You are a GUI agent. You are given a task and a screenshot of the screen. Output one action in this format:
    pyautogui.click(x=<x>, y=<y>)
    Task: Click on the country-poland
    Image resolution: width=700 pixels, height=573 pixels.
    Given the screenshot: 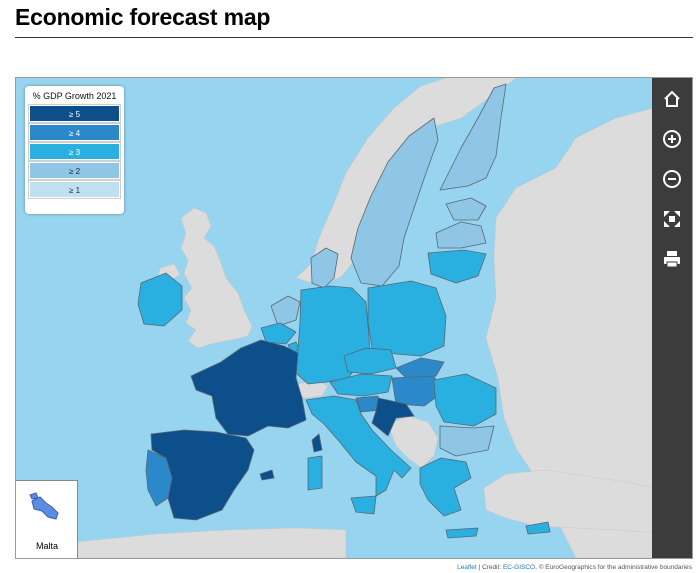 What is the action you would take?
    pyautogui.click(x=407, y=318)
    